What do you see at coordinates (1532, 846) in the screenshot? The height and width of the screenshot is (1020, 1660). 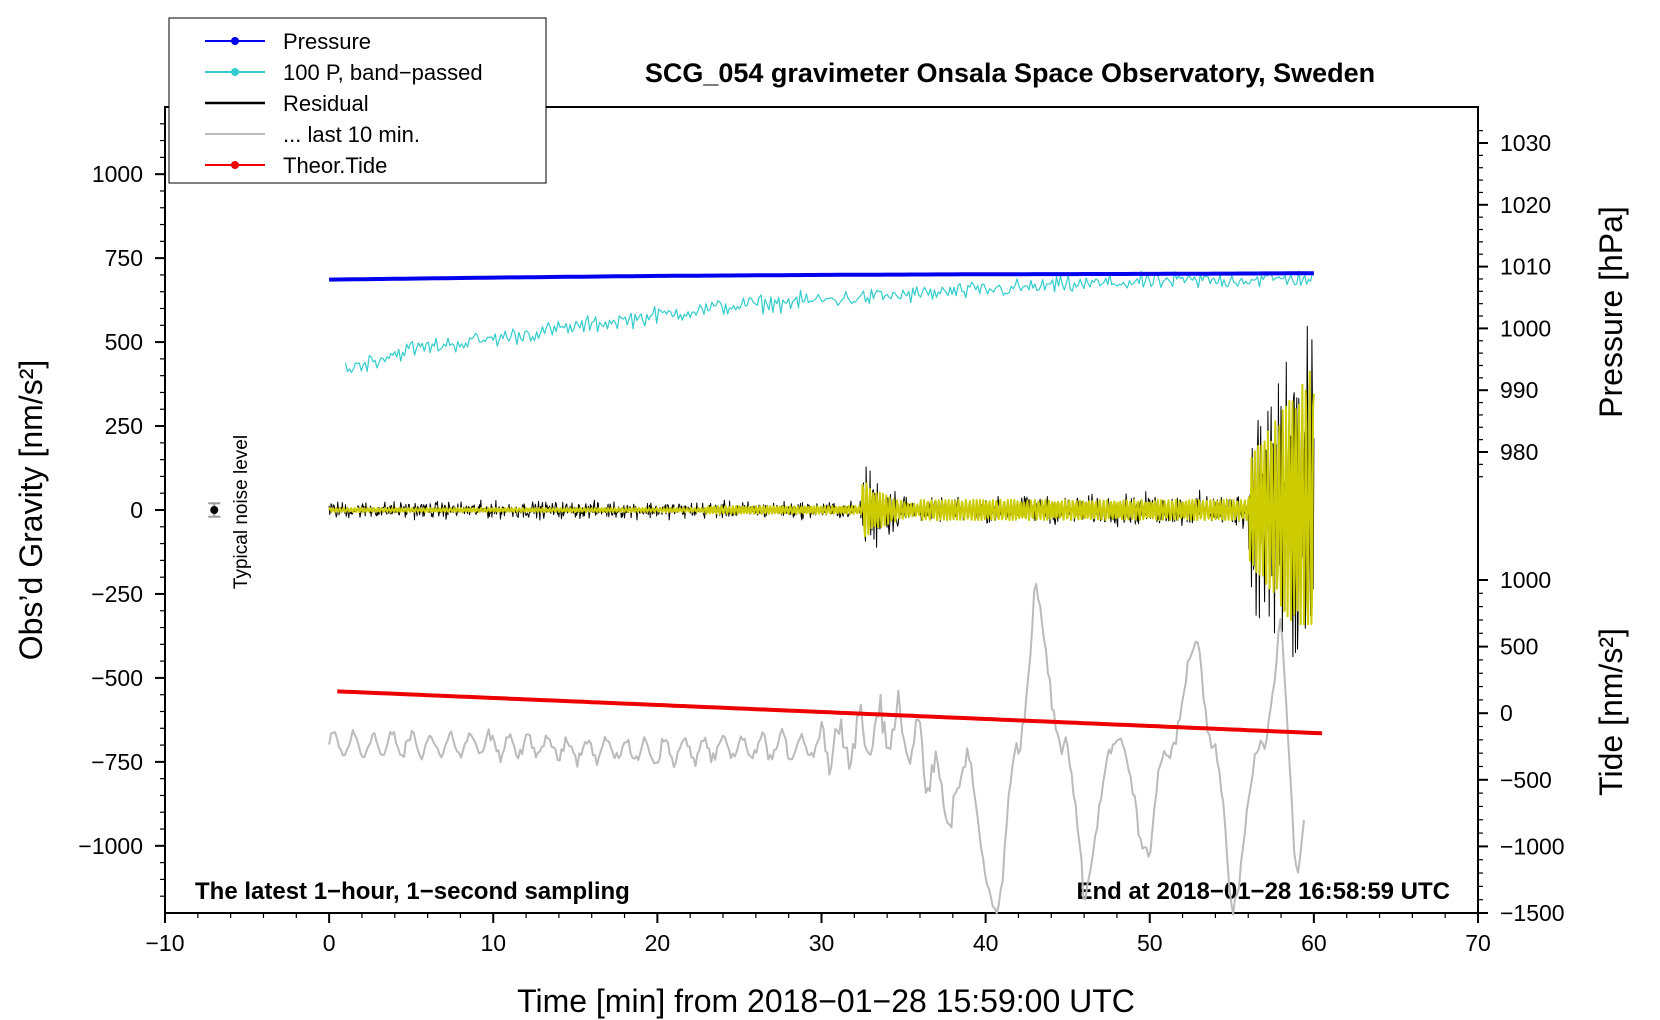 I see `tide-tick-label: −1000` at bounding box center [1532, 846].